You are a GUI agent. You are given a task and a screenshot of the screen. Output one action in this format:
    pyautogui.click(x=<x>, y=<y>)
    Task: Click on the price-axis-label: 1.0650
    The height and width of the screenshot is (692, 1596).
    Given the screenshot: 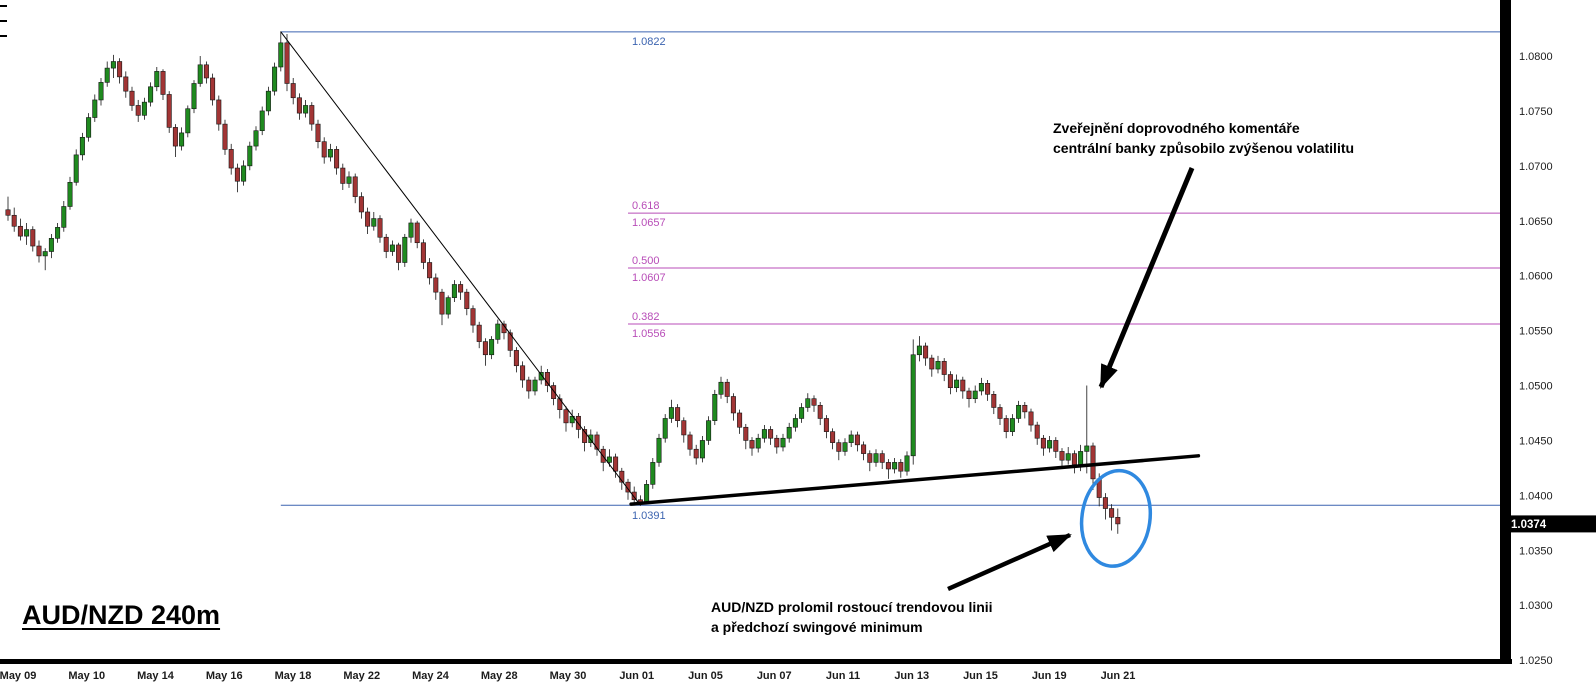 What is the action you would take?
    pyautogui.click(x=1536, y=222)
    